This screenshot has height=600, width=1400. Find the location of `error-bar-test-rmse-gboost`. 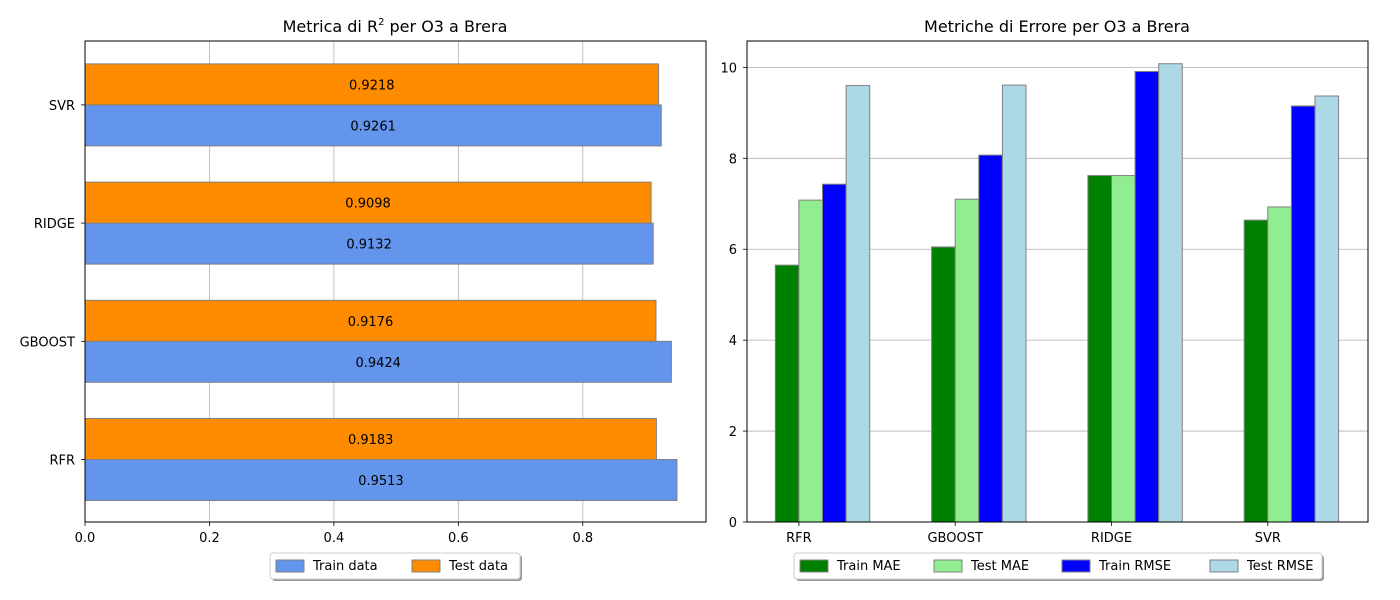

error-bar-test-rmse-gboost is located at coordinates (1014, 303).